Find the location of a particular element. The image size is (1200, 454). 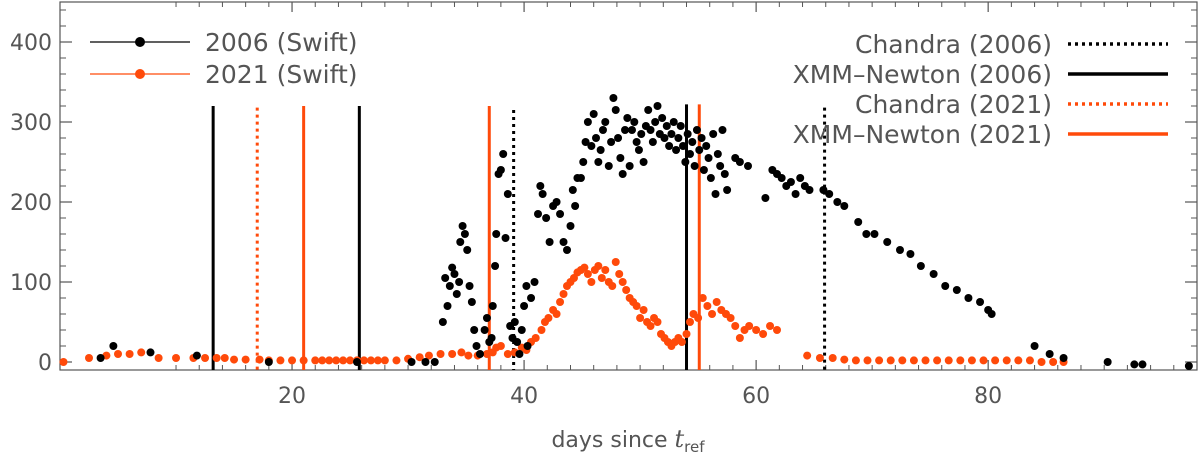

y-tick-label: 400 is located at coordinates (31, 43).